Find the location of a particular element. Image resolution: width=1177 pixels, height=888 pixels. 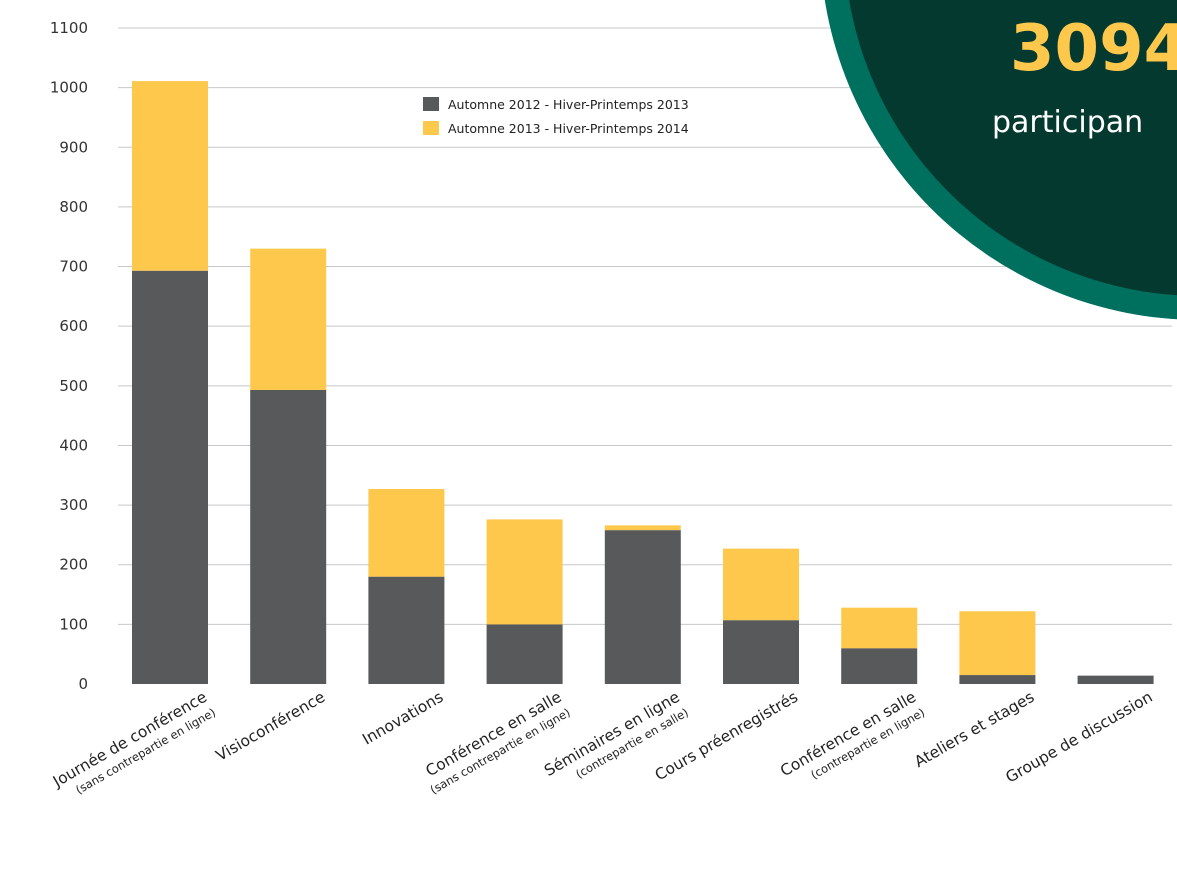

x-category-label-main: Visioconférence is located at coordinates (270, 726).